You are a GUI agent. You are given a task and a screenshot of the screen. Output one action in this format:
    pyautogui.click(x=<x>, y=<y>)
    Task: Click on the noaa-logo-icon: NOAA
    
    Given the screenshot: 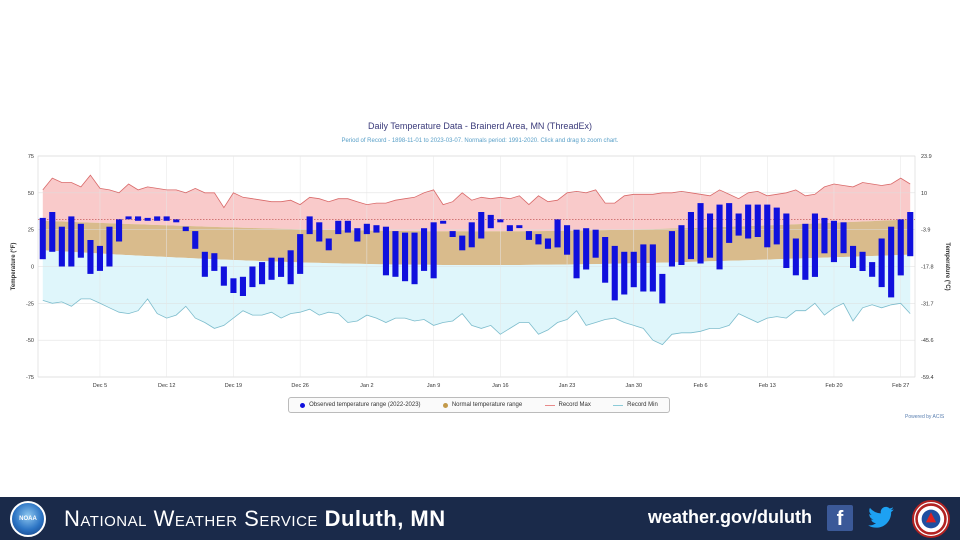 What is the action you would take?
    pyautogui.click(x=28, y=519)
    